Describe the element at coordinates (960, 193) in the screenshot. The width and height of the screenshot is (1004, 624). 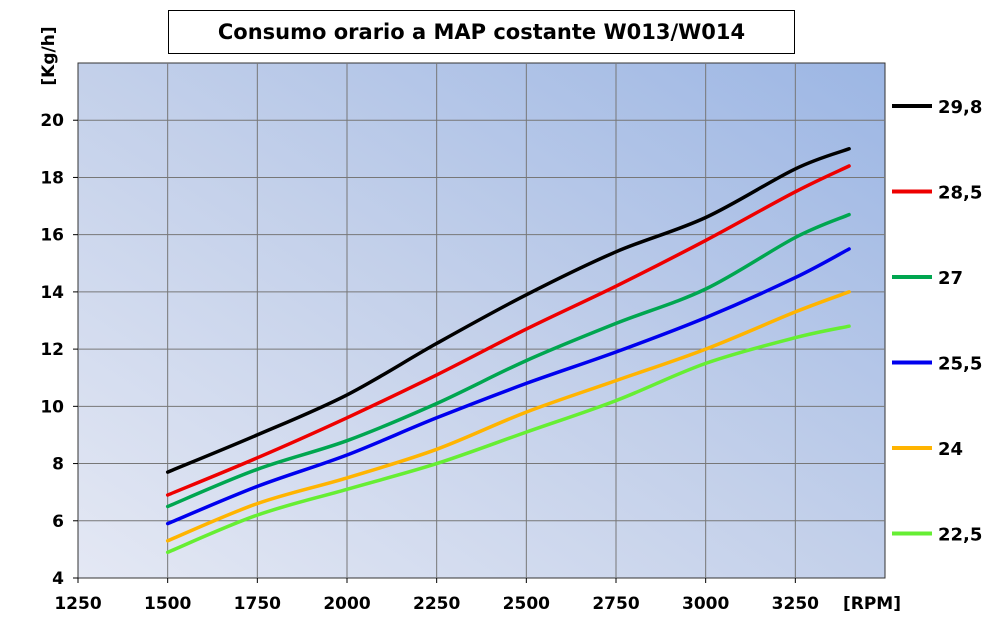
I see `legend-label: 28,5` at that location.